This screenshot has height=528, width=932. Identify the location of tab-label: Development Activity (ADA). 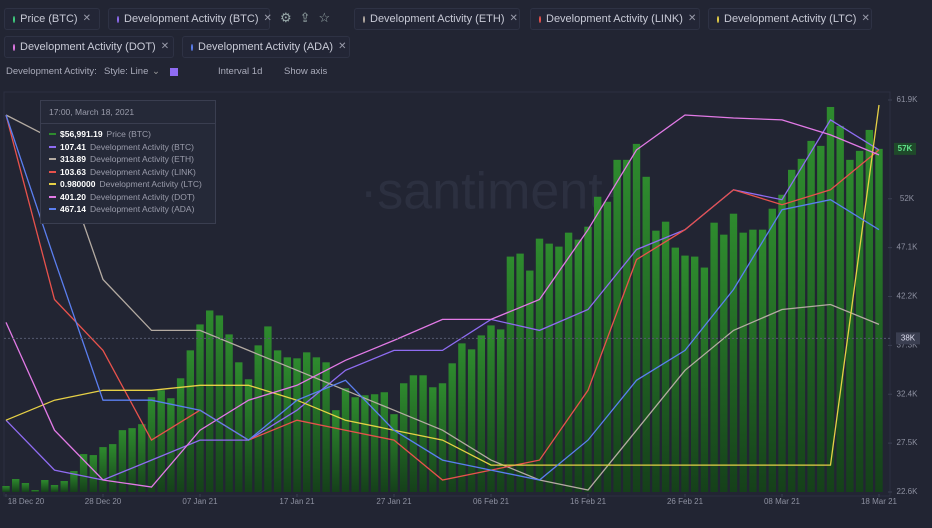
(266, 47).